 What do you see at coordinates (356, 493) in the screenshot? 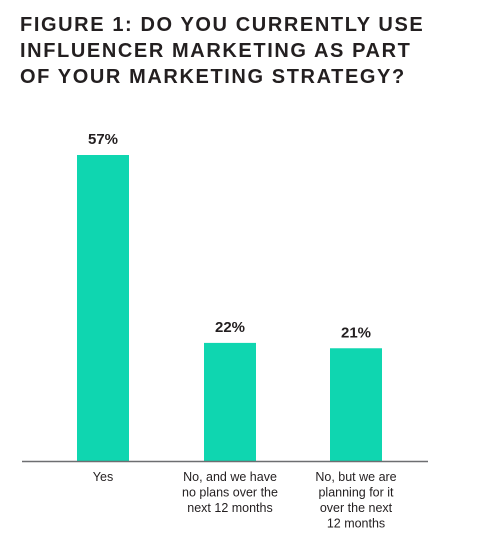
I see `category-label-3-line-2: planning for it` at bounding box center [356, 493].